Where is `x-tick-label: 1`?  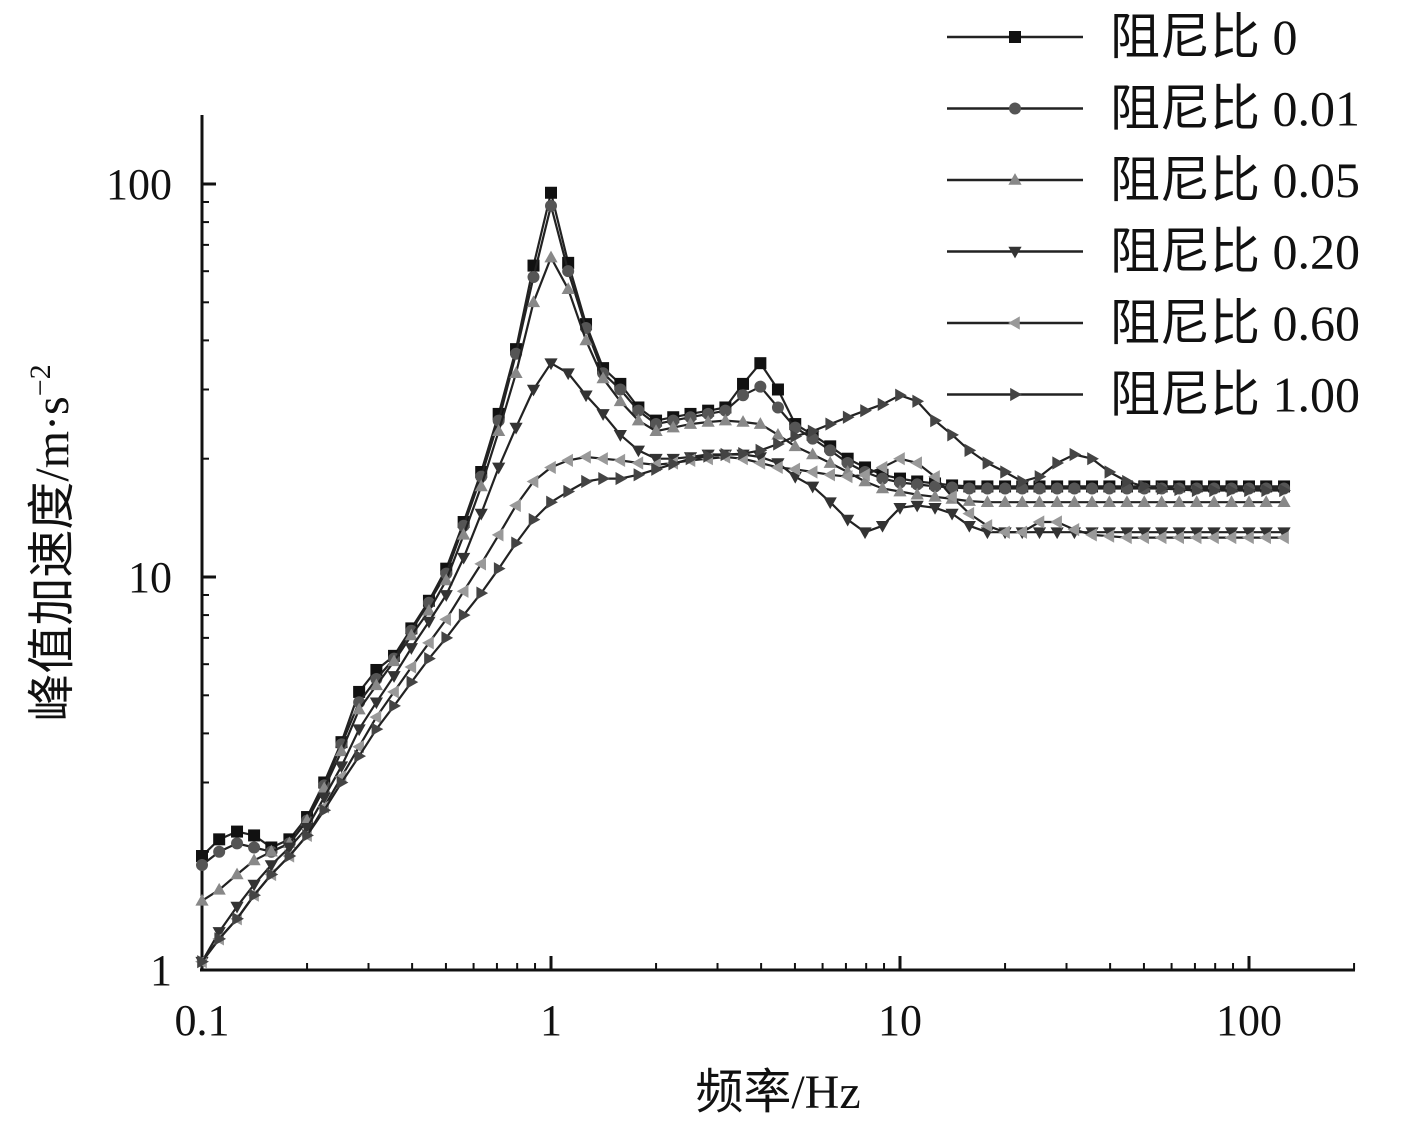
x-tick-label: 1 is located at coordinates (551, 1020).